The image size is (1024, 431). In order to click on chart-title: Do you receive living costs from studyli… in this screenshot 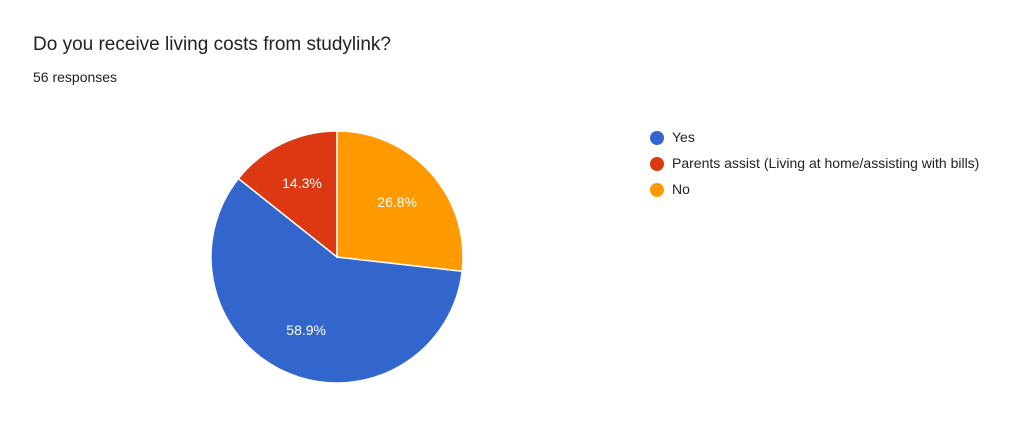, I will do `click(212, 44)`.